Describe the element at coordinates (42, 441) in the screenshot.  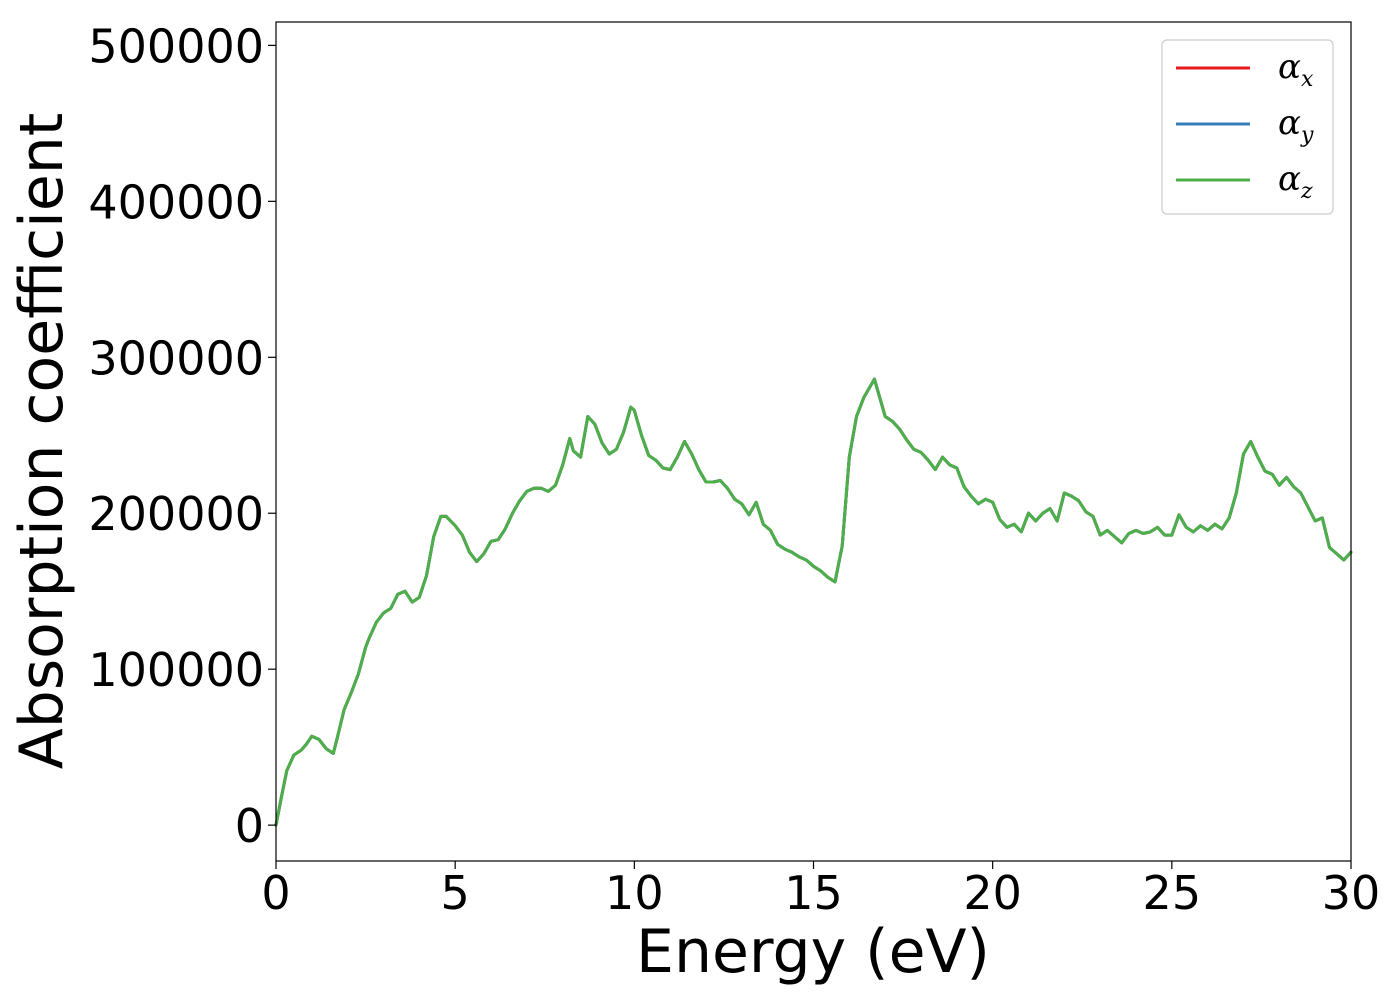
I see `y-axis-title: Absorption coefficient` at that location.